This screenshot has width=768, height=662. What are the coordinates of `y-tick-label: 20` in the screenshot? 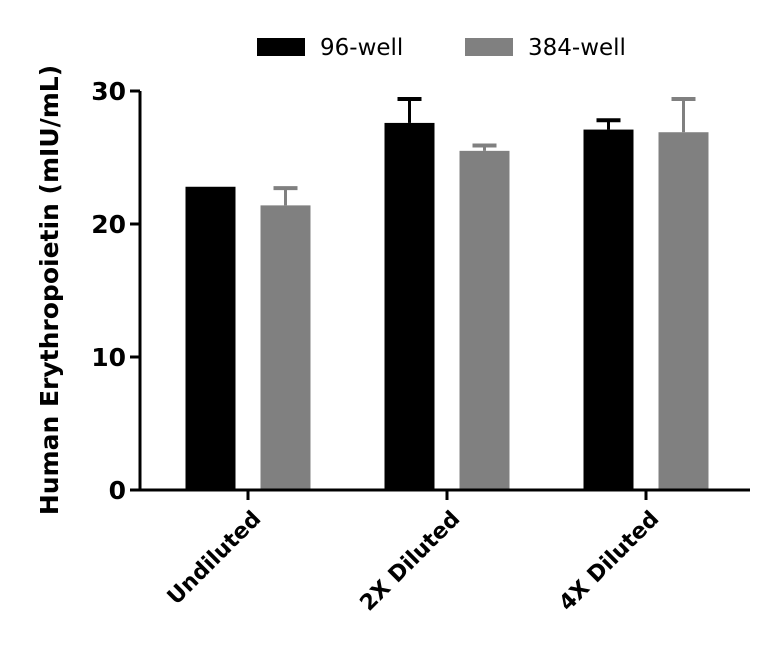 It's located at (108, 224).